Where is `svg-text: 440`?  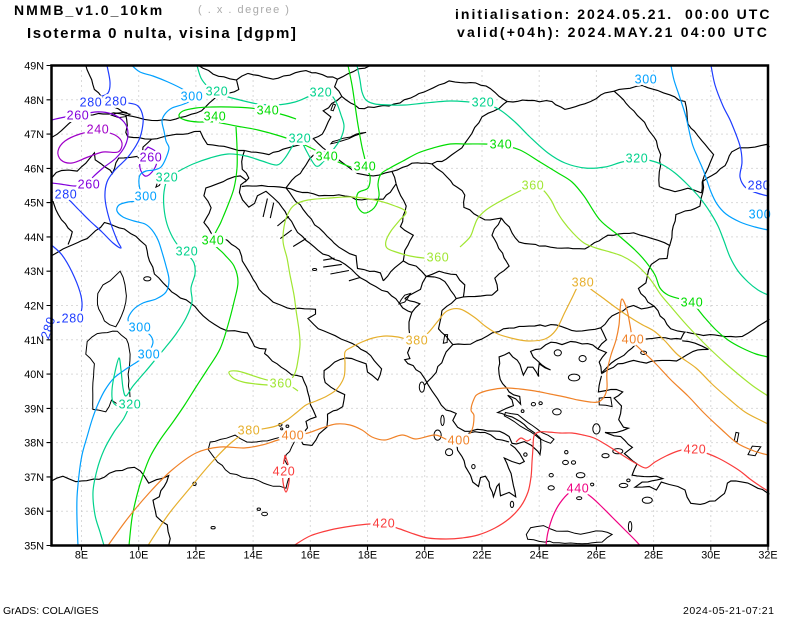 svg-text: 440 is located at coordinates (578, 488).